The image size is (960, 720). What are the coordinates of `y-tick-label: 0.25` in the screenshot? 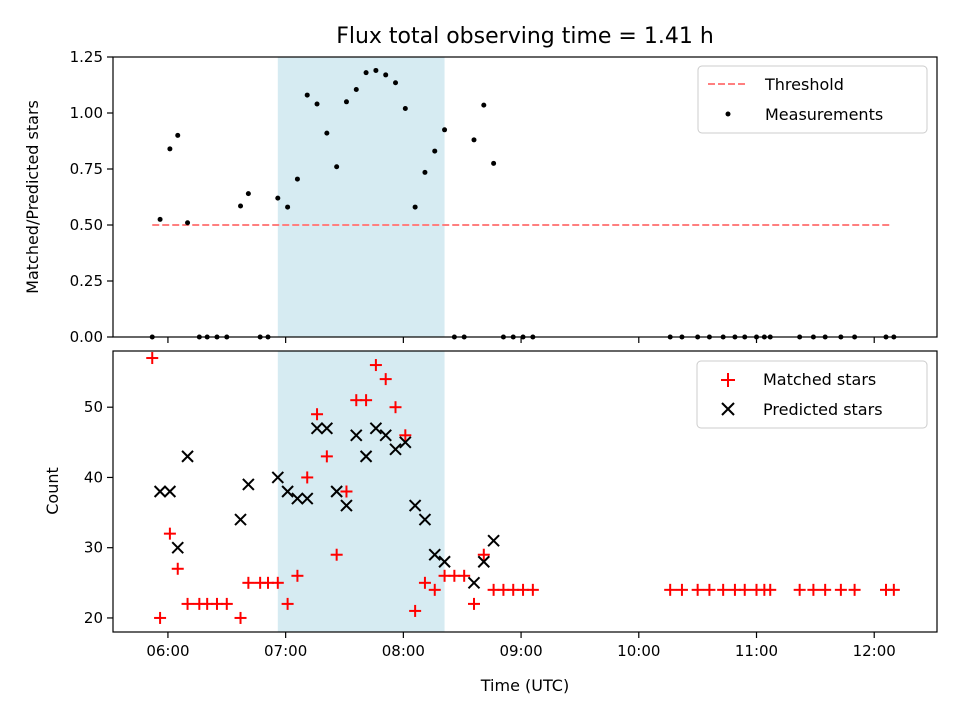 It's located at (86, 281).